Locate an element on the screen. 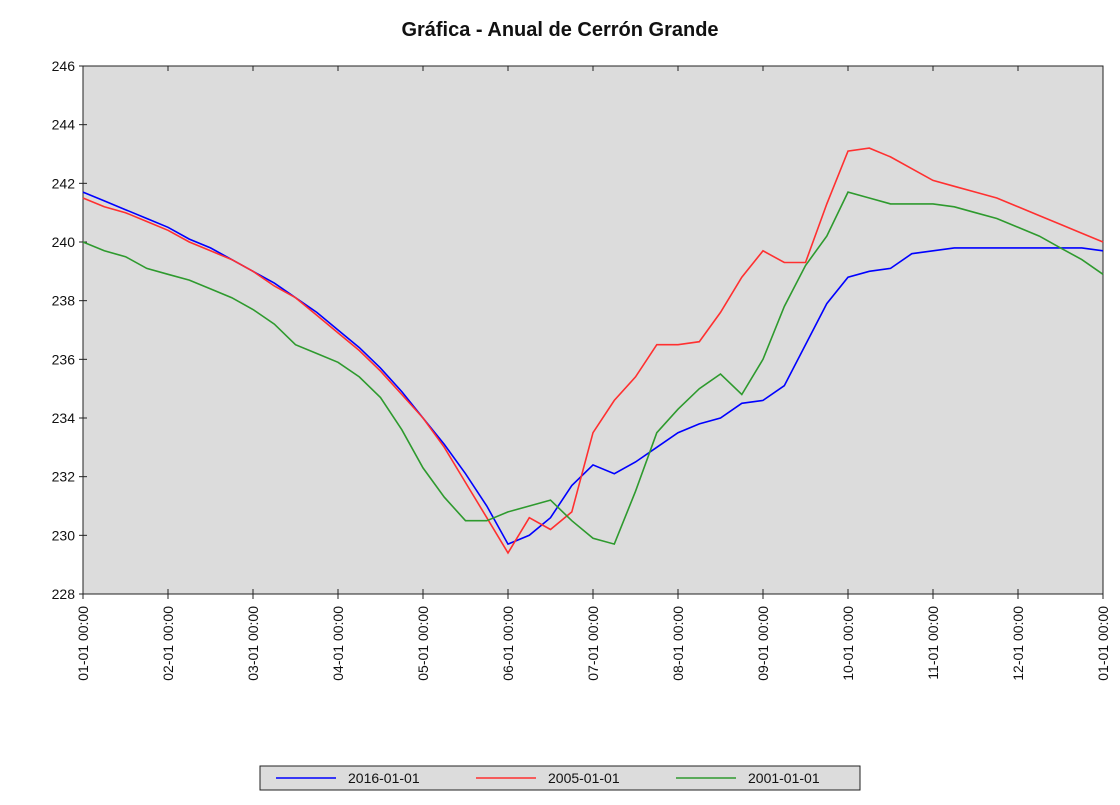 The width and height of the screenshot is (1120, 805). y-tick-label: 246 is located at coordinates (64, 66).